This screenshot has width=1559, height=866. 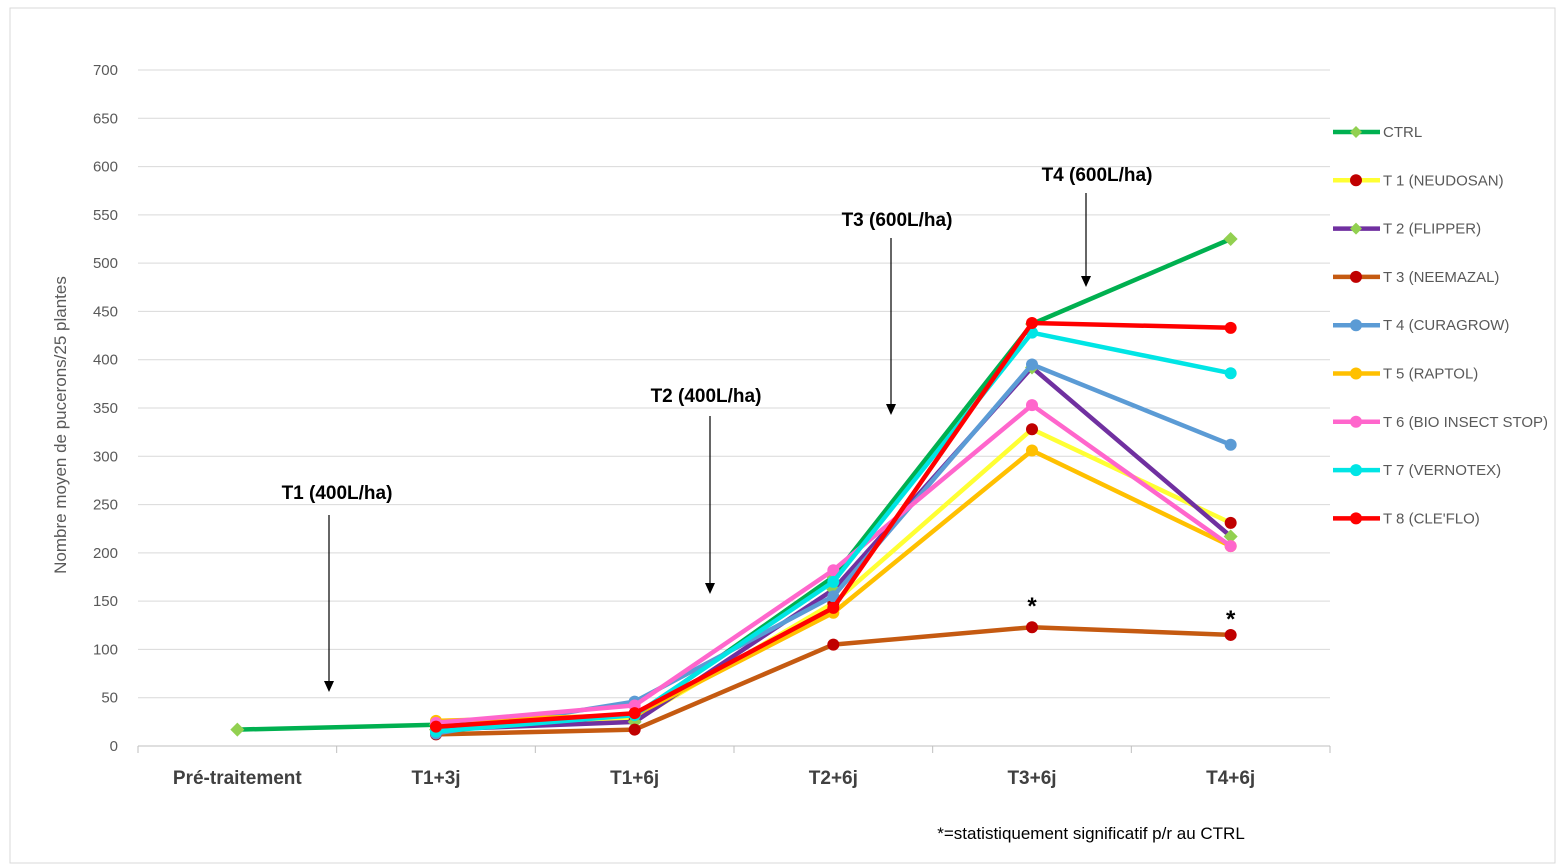 I want to click on legend-label: T 4 (CURAGROW), so click(x=1446, y=325).